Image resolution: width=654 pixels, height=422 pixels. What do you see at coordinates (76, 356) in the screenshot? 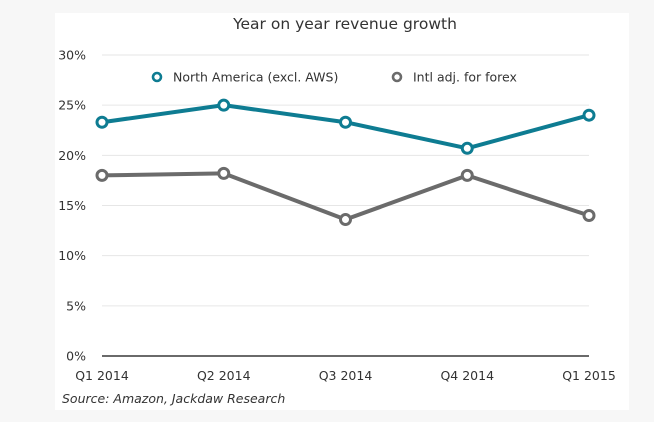
I see `y-tick-label: 0%` at bounding box center [76, 356].